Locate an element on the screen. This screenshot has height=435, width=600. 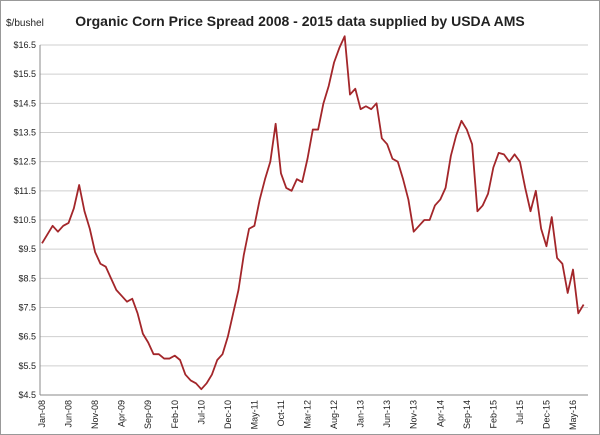
y-tick-label: $7.5 is located at coordinates (27, 308).